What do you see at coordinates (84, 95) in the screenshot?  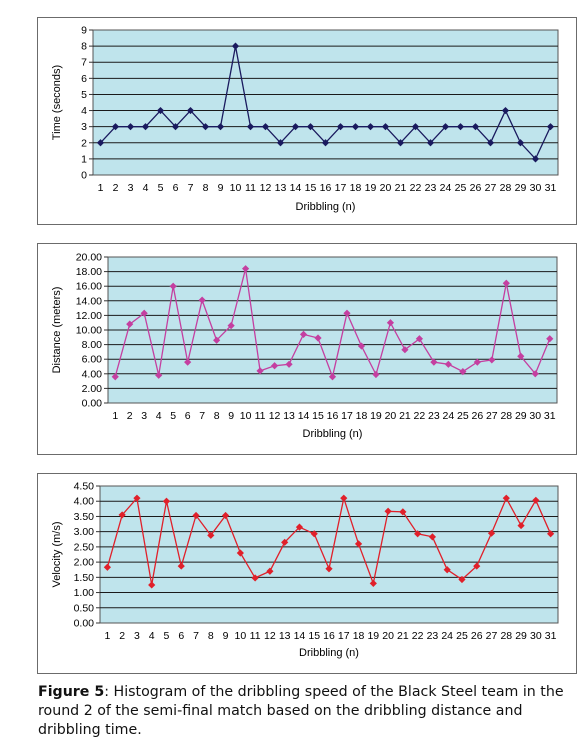 I see `time-y-tick-label: 5` at bounding box center [84, 95].